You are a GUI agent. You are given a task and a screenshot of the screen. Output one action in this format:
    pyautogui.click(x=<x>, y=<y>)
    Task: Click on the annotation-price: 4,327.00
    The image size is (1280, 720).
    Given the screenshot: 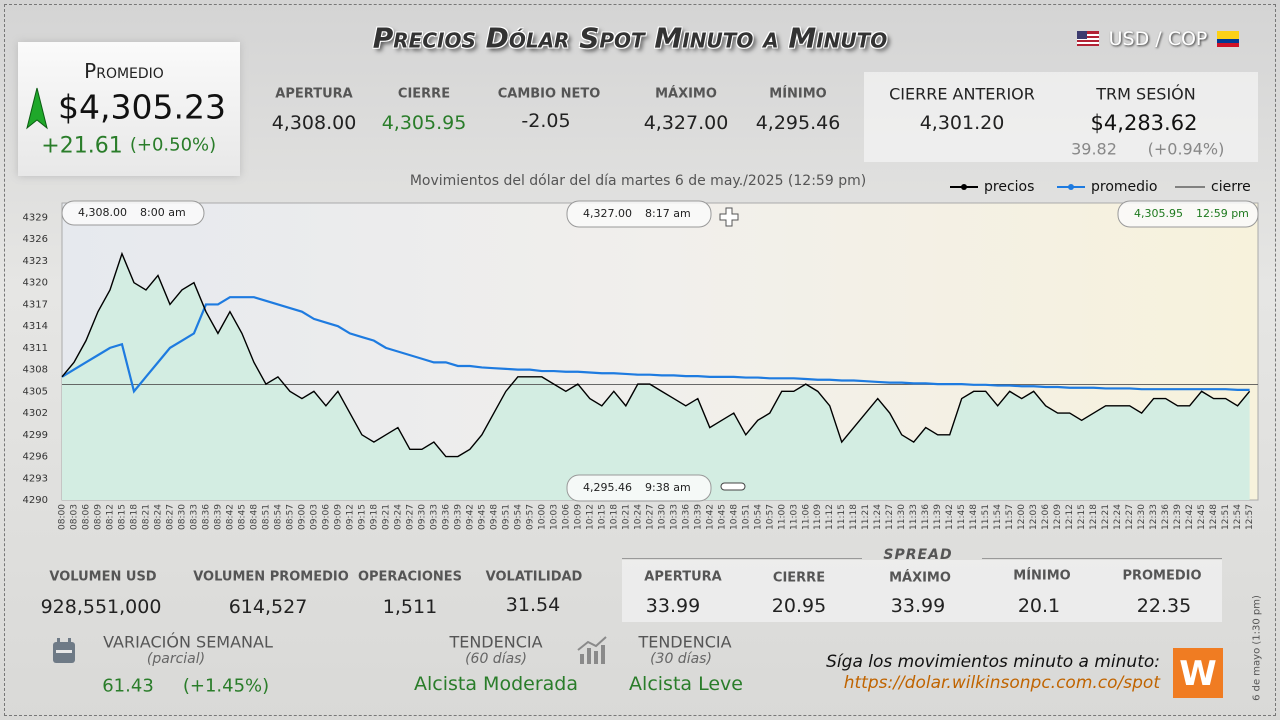 What is the action you would take?
    pyautogui.click(x=607, y=213)
    